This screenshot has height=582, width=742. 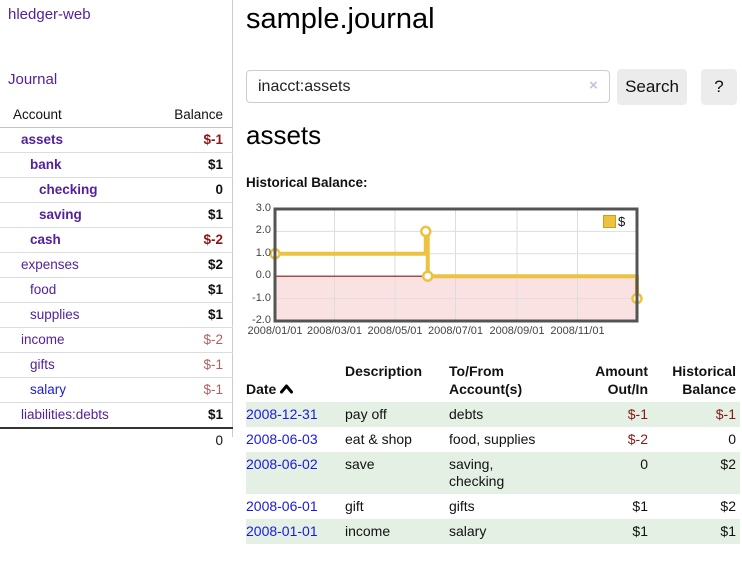 I want to click on clear-search-icon: ×, so click(x=593, y=85).